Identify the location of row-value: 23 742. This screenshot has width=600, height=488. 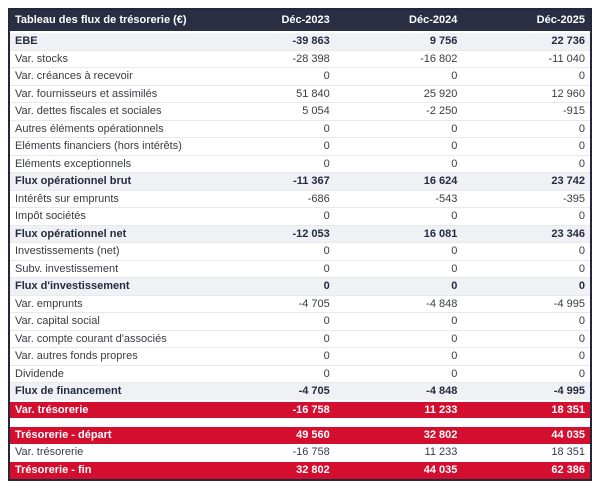
(526, 181).